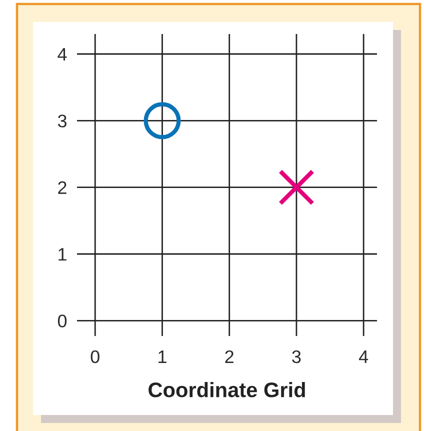  I want to click on x-tick-label: 4, so click(363, 356).